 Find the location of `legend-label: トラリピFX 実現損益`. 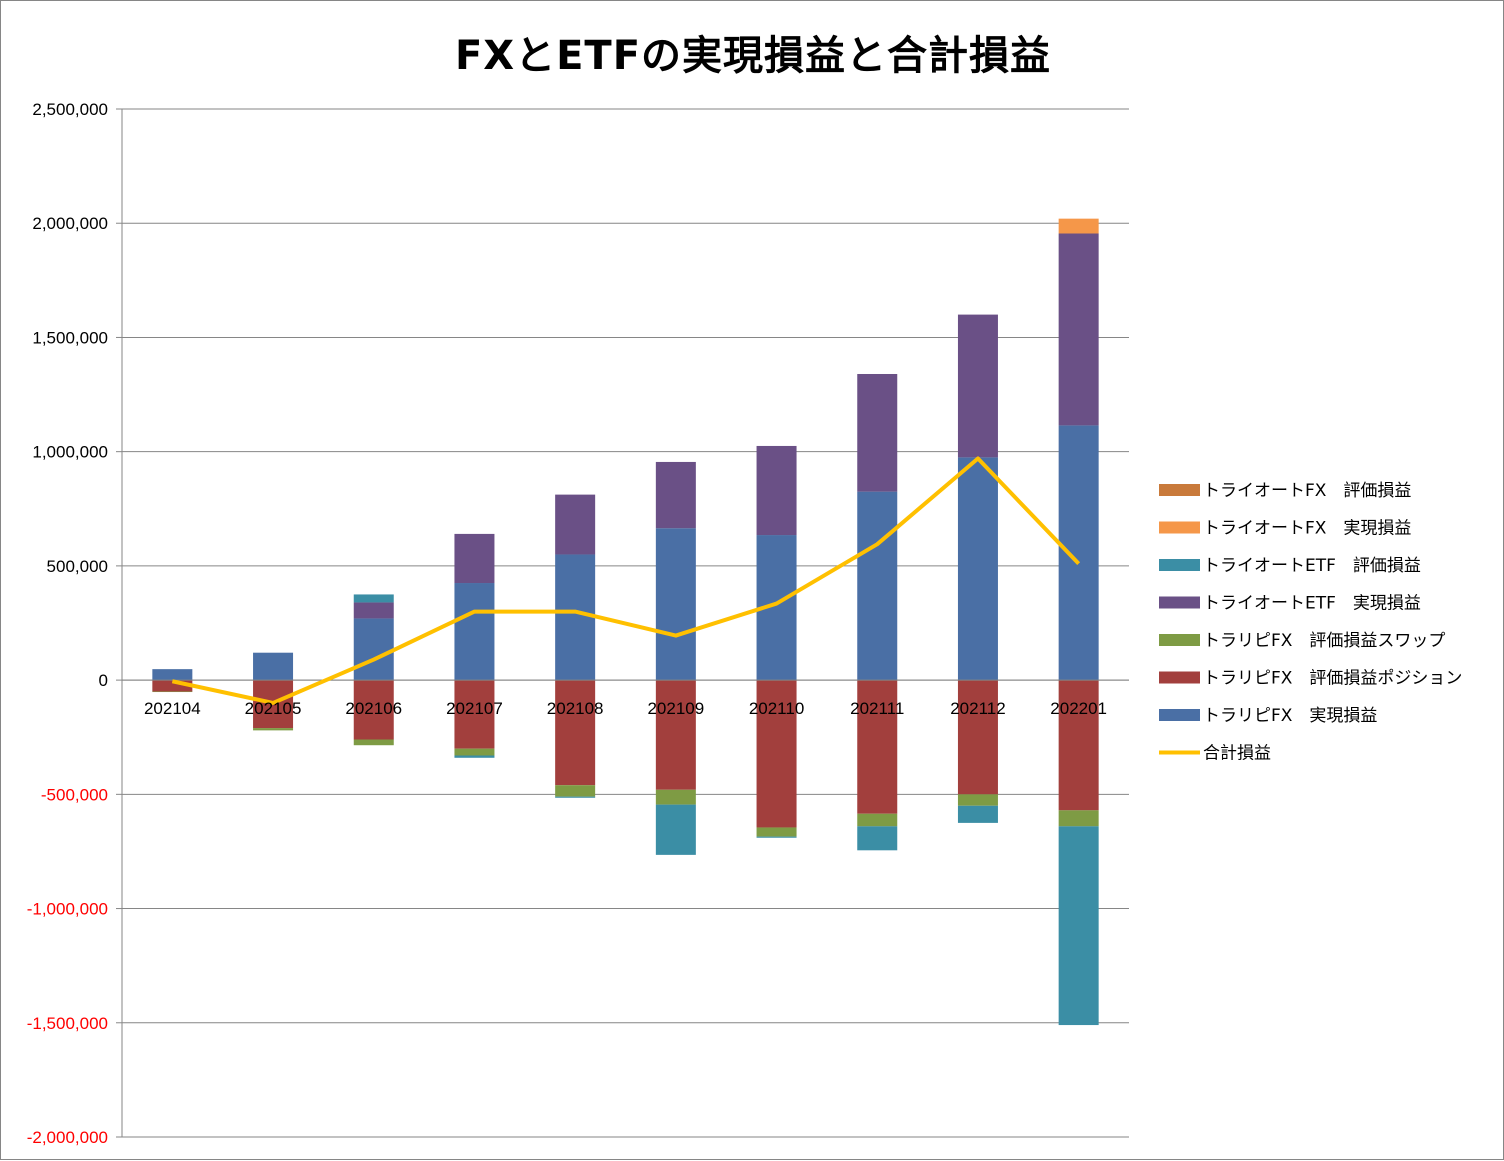

legend-label: トラリピFX 実現損益 is located at coordinates (1290, 716).